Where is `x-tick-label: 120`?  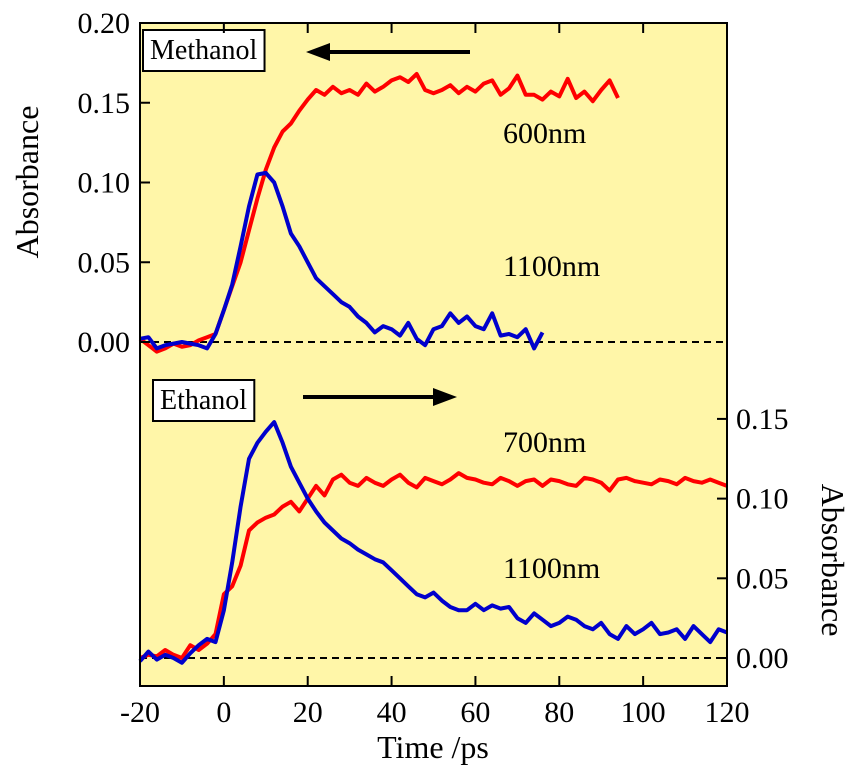 x-tick-label: 120 is located at coordinates (727, 712).